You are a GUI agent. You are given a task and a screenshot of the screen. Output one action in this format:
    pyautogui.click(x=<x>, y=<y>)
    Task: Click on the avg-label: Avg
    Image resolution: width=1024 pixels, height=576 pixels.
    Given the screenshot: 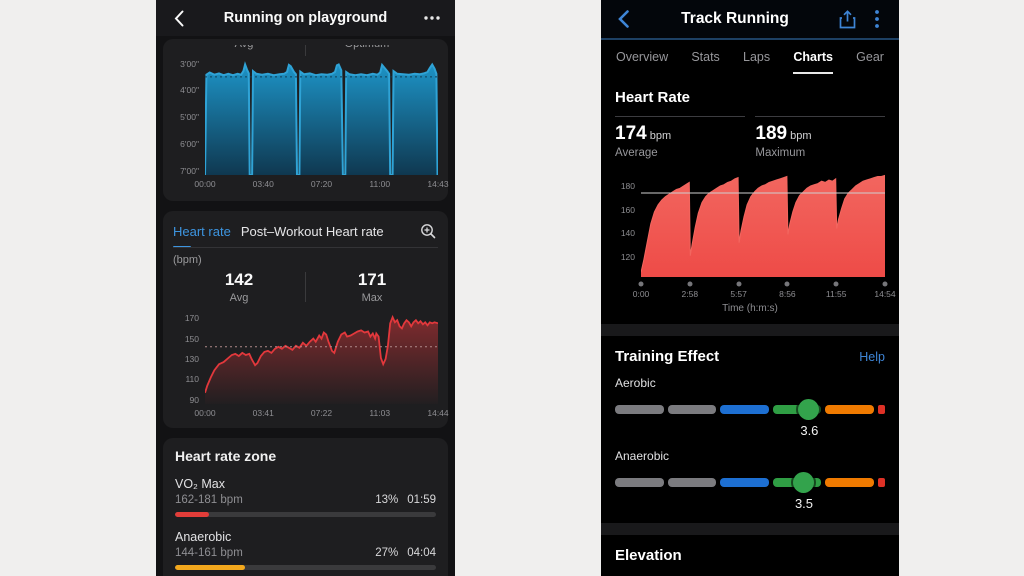 What is the action you would take?
    pyautogui.click(x=239, y=298)
    